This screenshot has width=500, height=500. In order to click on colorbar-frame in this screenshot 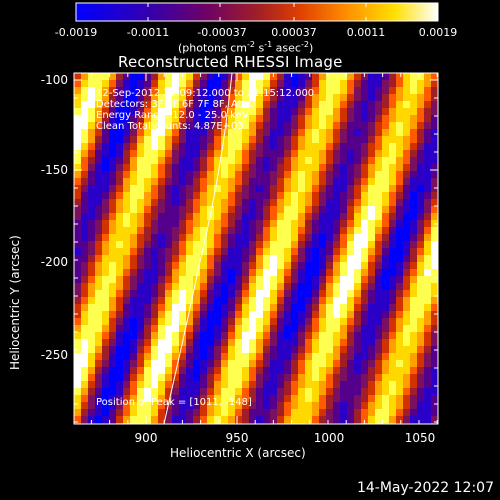, I will do `click(257, 12)`.